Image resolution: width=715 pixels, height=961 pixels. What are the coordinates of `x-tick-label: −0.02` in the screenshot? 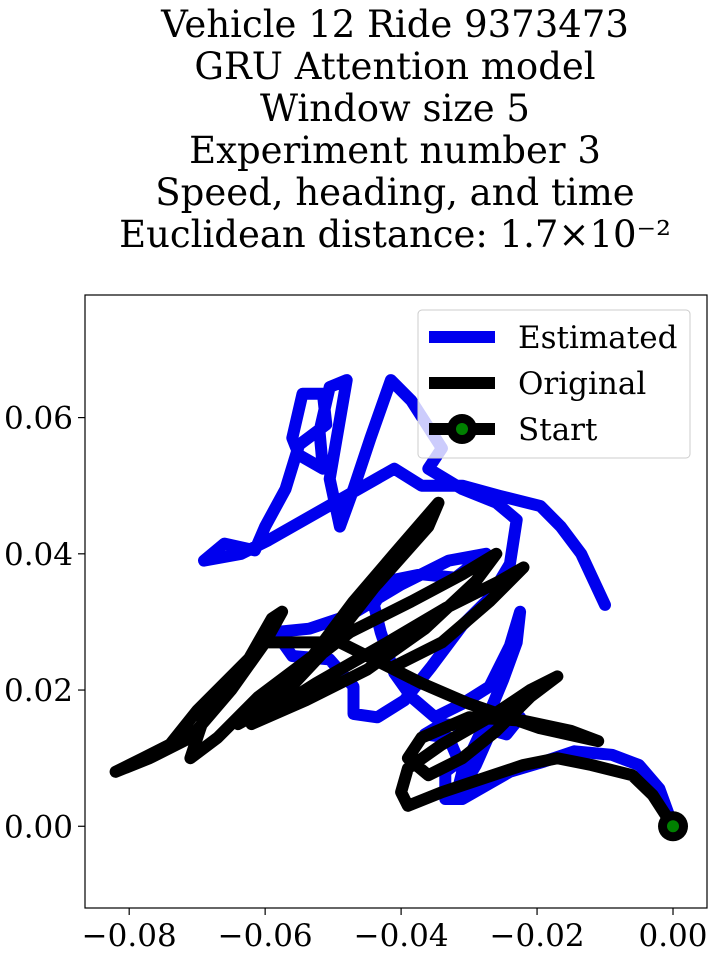 It's located at (537, 936).